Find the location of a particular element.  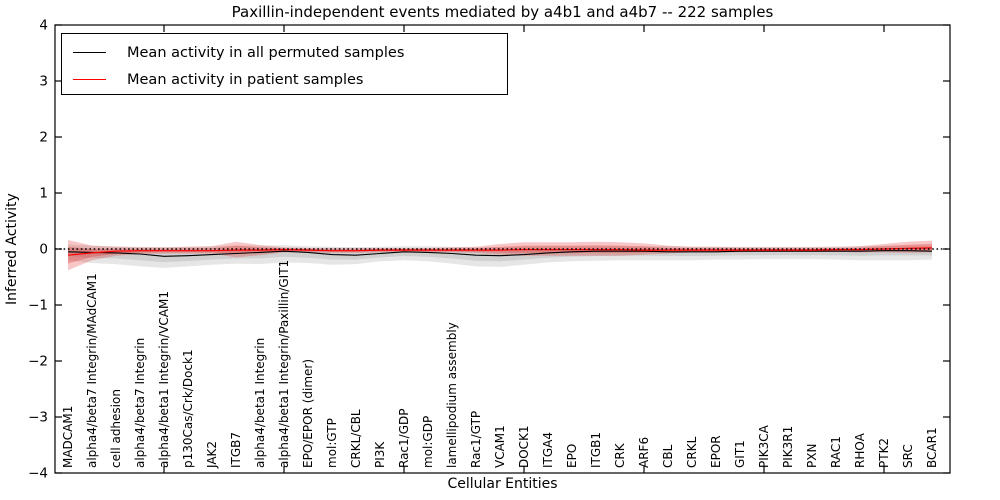

patient-band-outer is located at coordinates (500, 255).